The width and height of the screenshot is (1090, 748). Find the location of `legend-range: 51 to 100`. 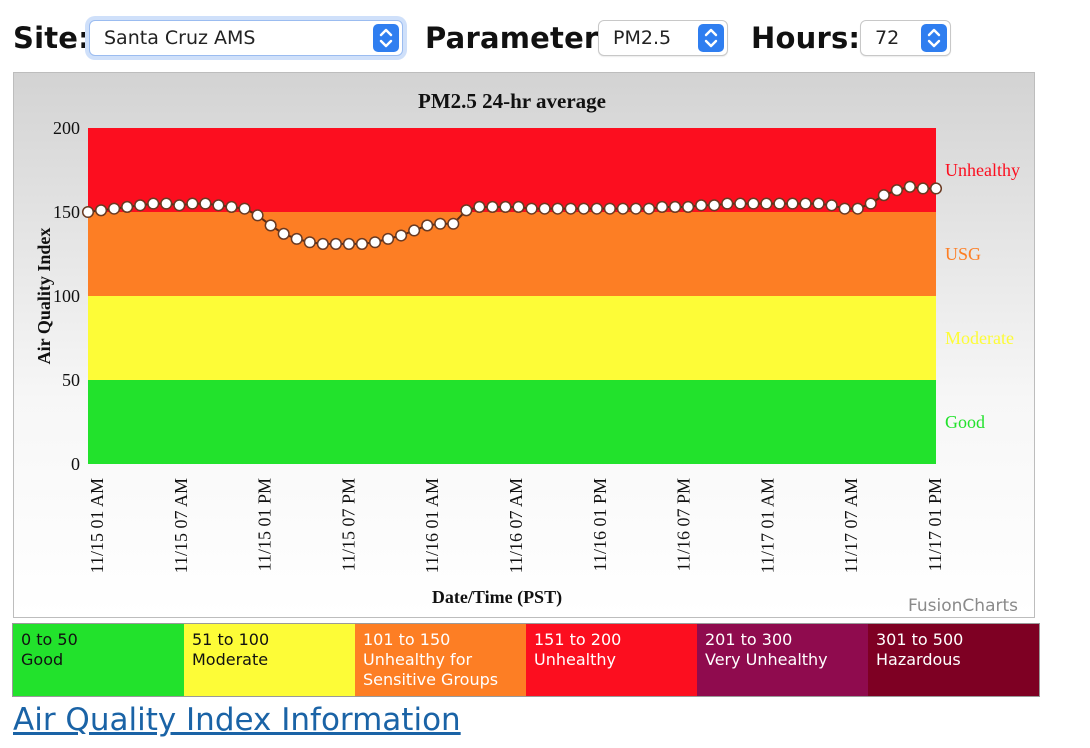

legend-range: 51 to 100 is located at coordinates (231, 639).